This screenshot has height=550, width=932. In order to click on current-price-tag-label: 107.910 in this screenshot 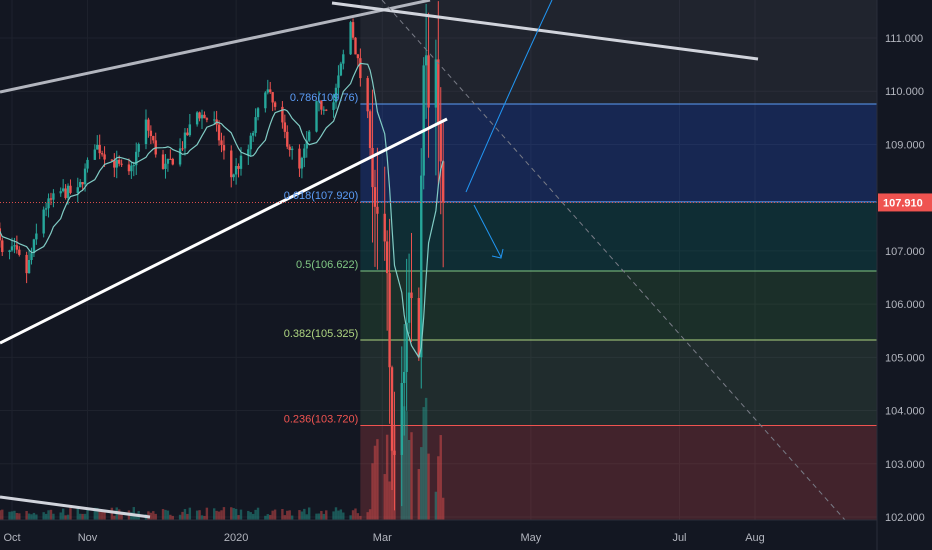, I will do `click(903, 203)`.